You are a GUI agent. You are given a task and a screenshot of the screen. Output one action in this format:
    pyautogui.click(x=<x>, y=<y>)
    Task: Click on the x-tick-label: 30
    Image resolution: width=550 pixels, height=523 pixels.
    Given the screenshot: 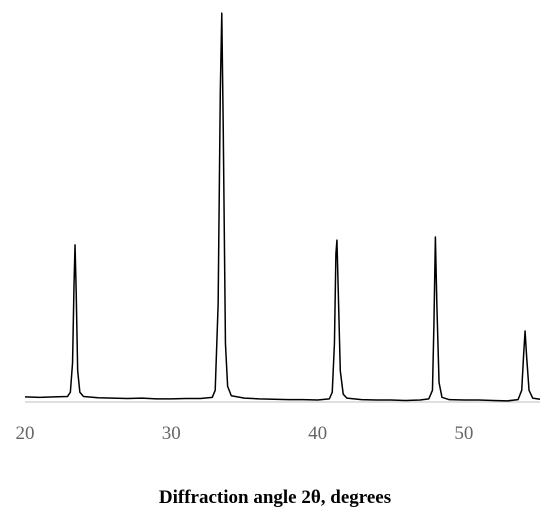 What is the action you would take?
    pyautogui.click(x=171, y=433)
    